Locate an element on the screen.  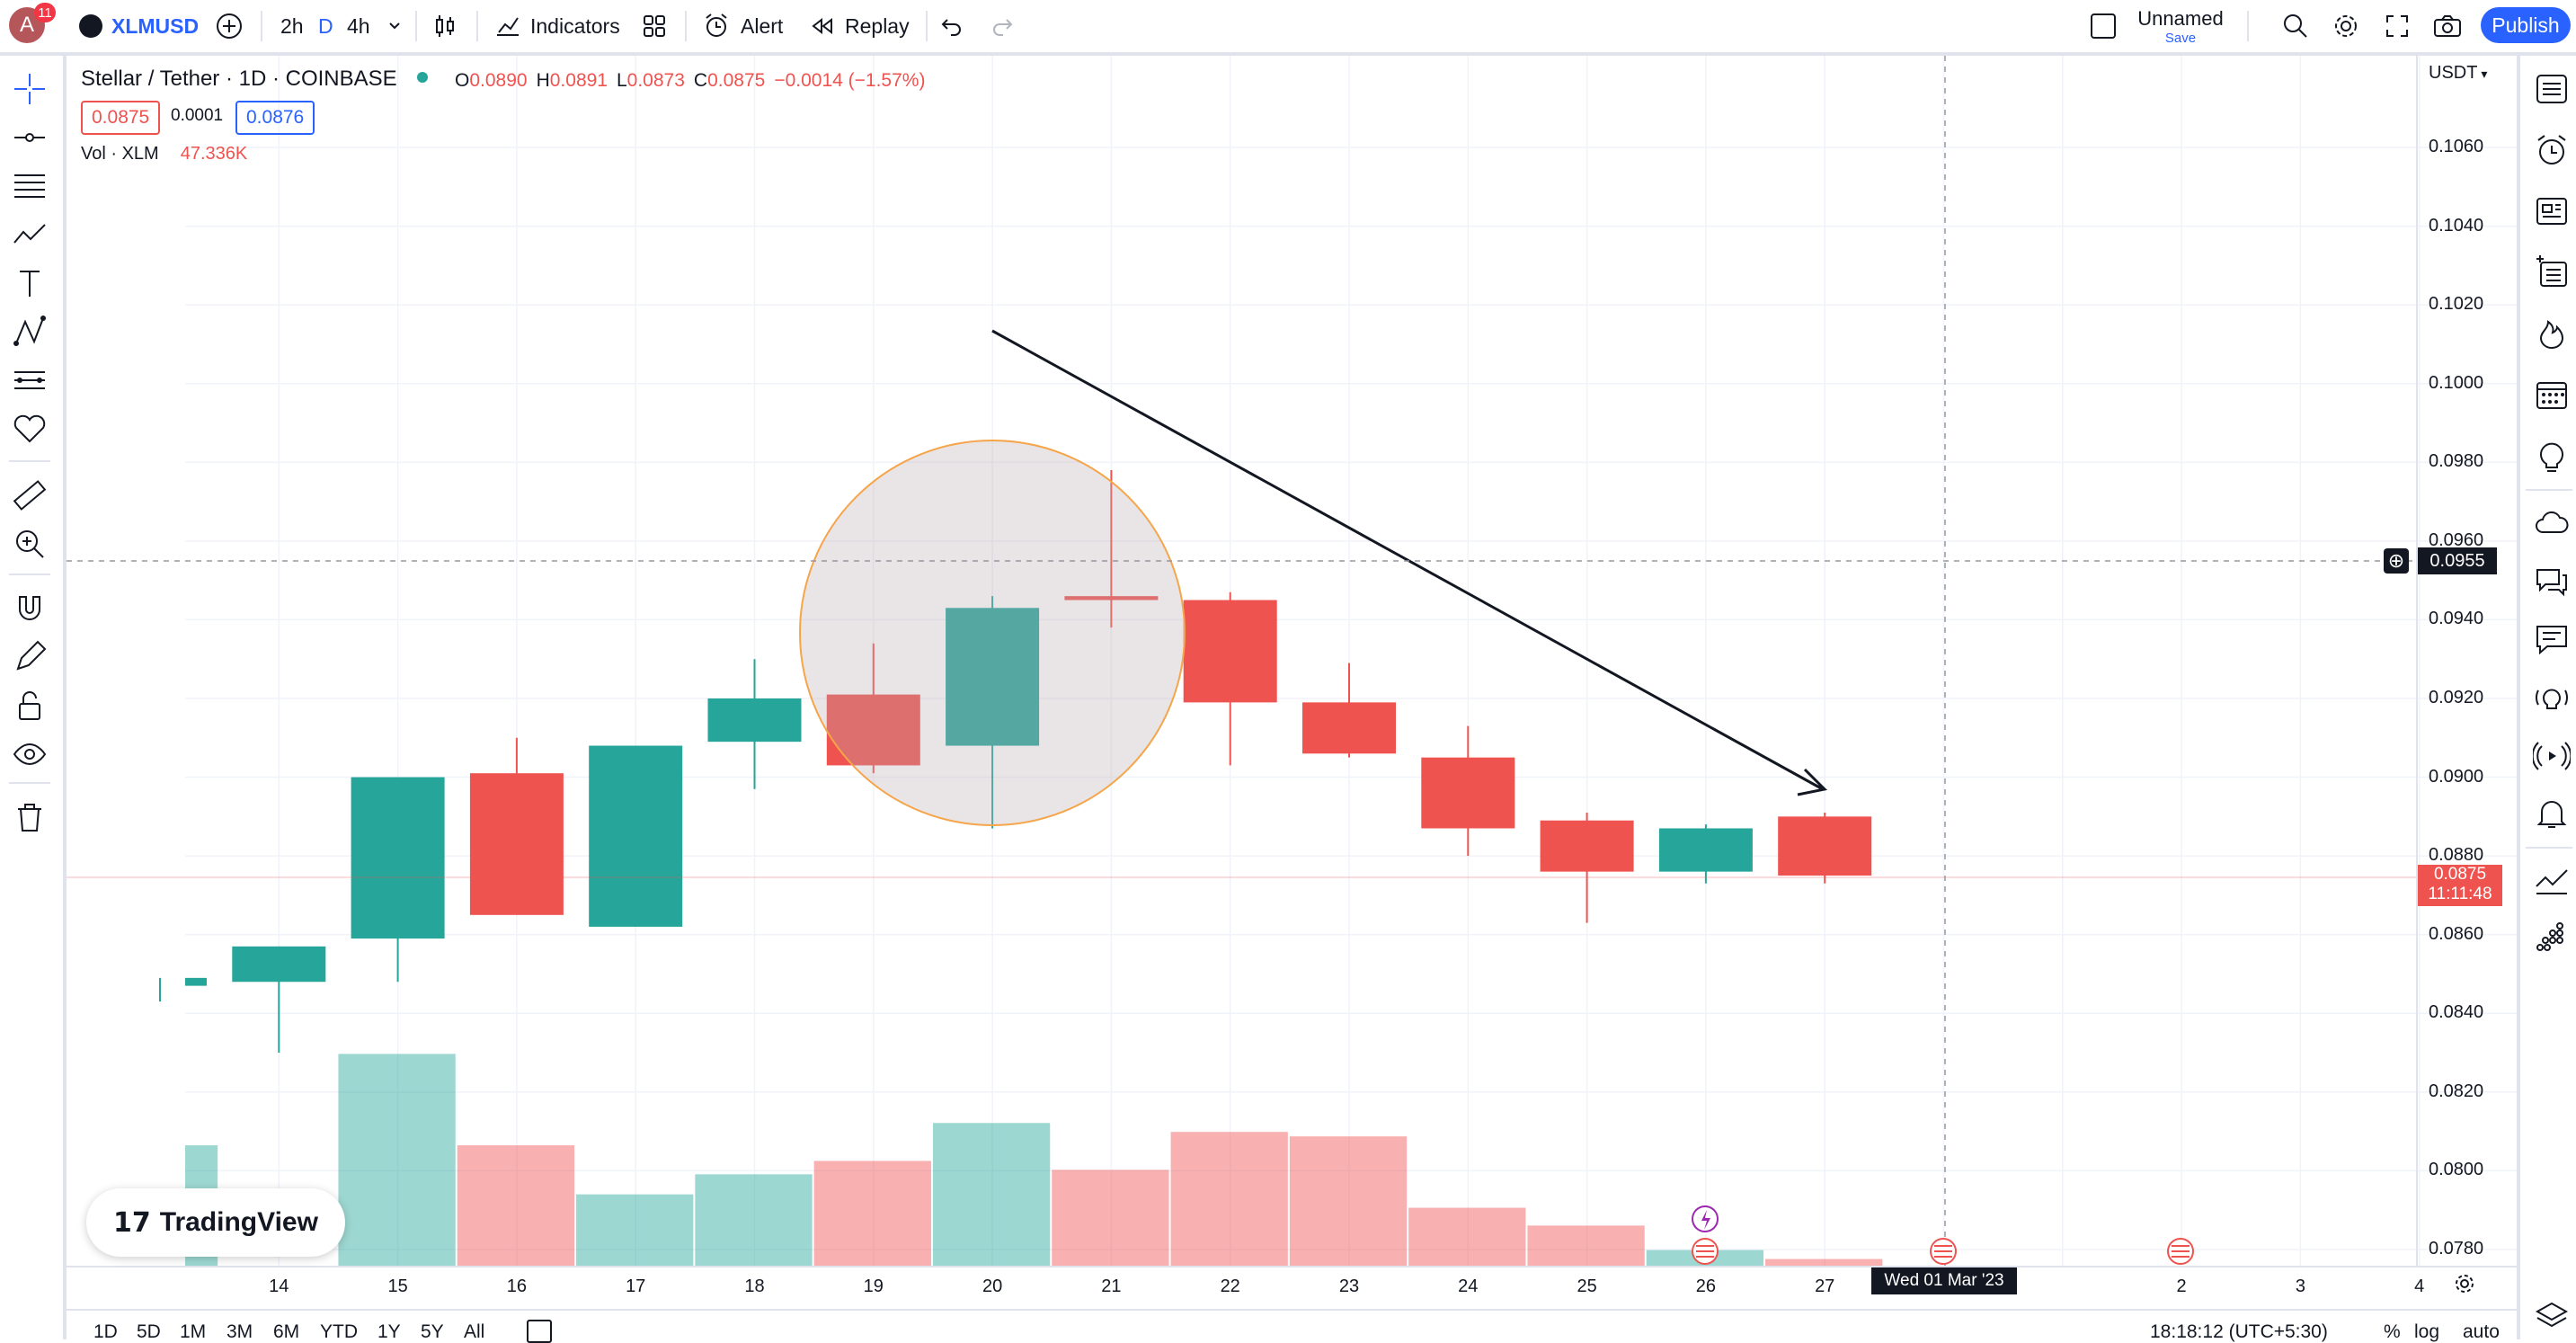
chats-button is located at coordinates (2552, 581).